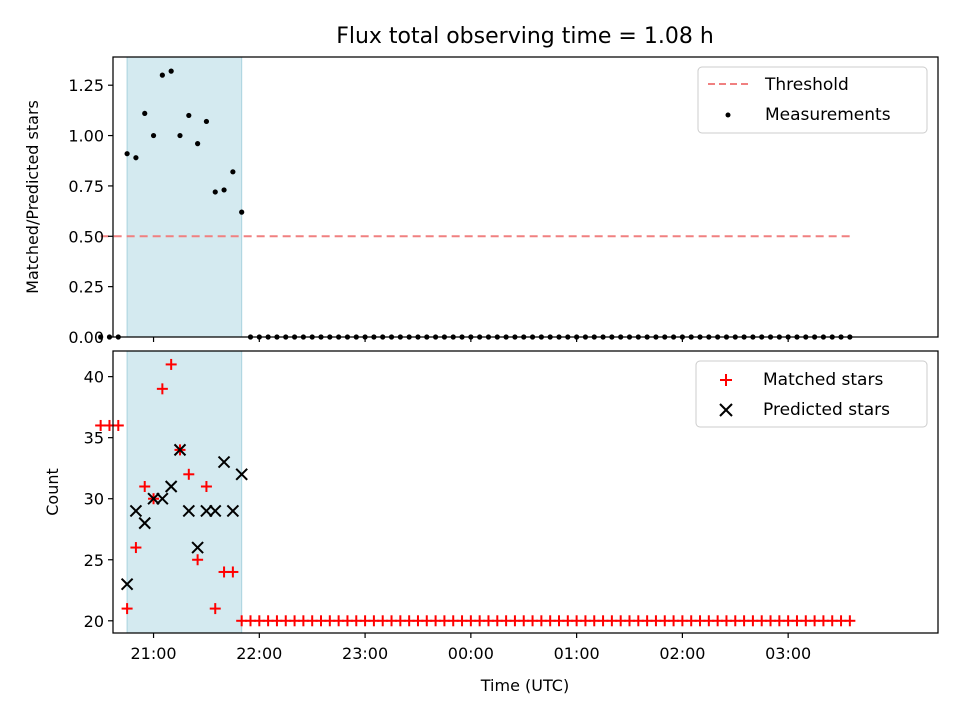 This screenshot has width=960, height=720. What do you see at coordinates (94, 560) in the screenshot?
I see `bottom-y-tick-label: 25` at bounding box center [94, 560].